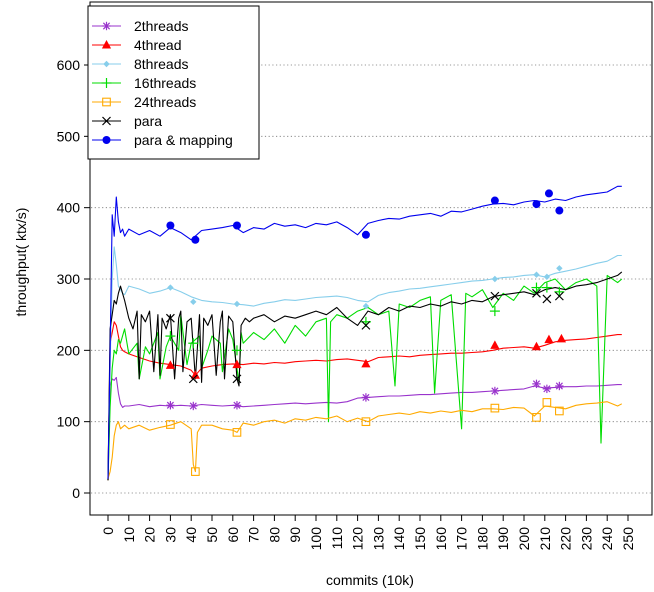 Image resolution: width=654 pixels, height=592 pixels. What do you see at coordinates (69, 136) in the screenshot?
I see `y-tick-label: 500` at bounding box center [69, 136].